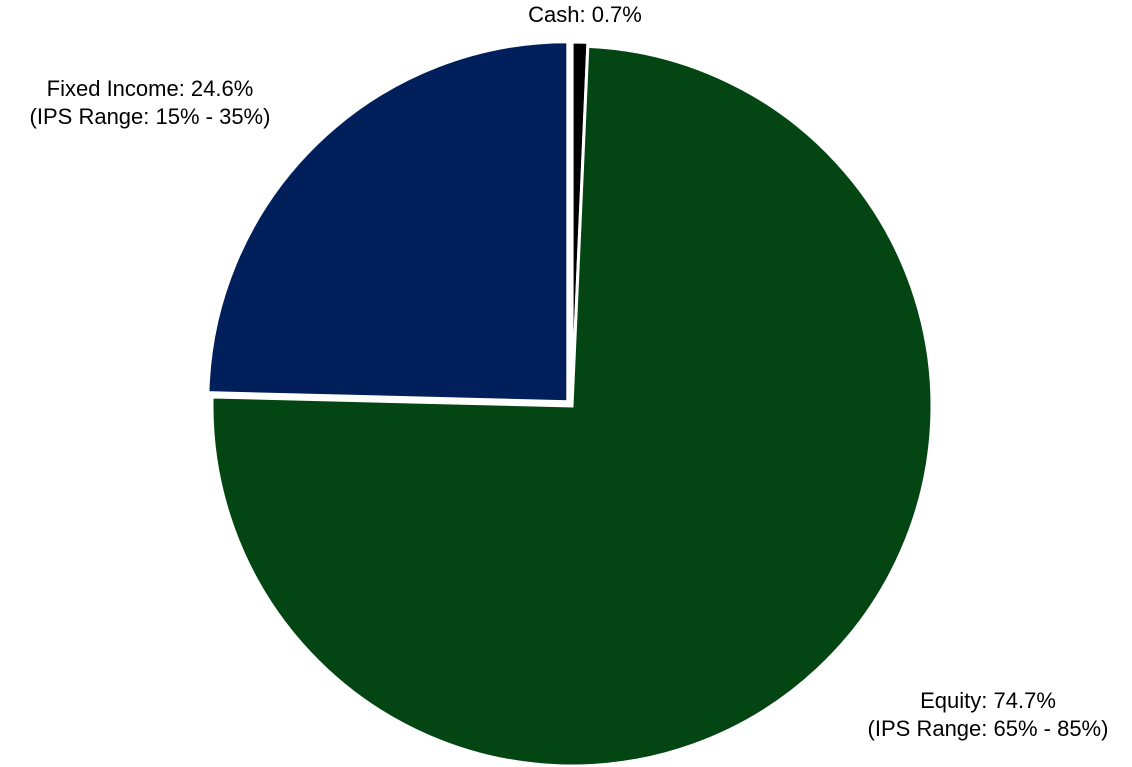  I want to click on data-label-equity: Equity: 74.7% (IPS Range: 65% - 85%), so click(988, 714).